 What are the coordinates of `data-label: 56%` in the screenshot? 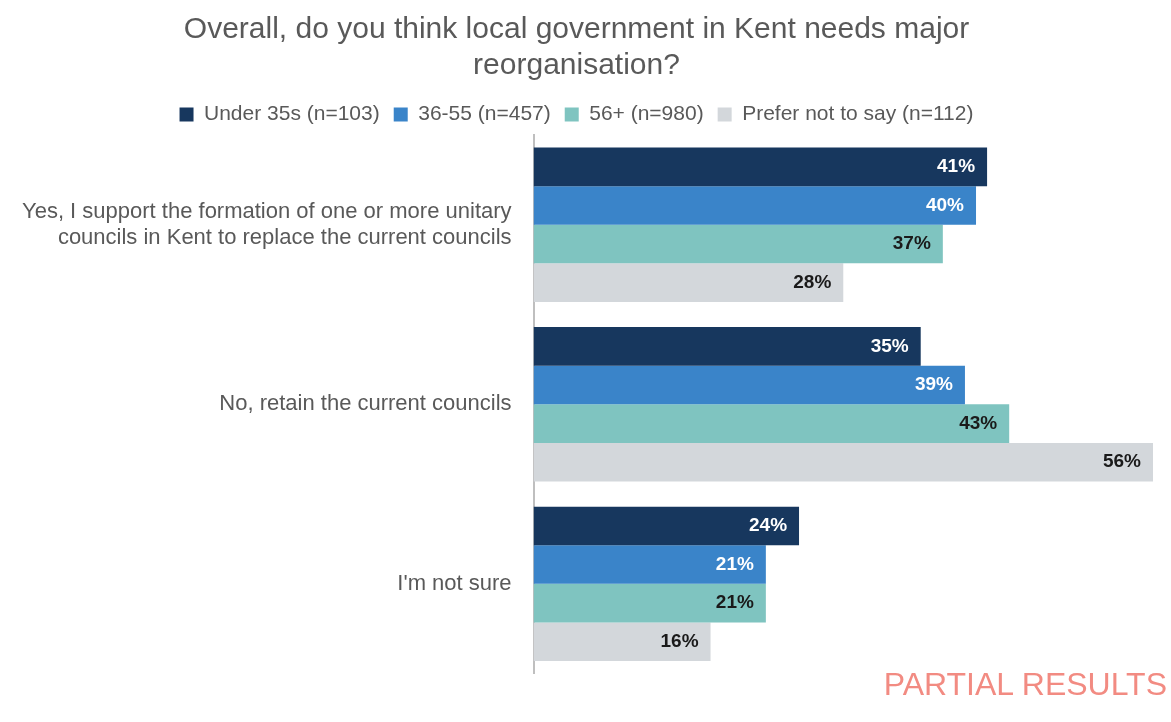 It's located at (1122, 461).